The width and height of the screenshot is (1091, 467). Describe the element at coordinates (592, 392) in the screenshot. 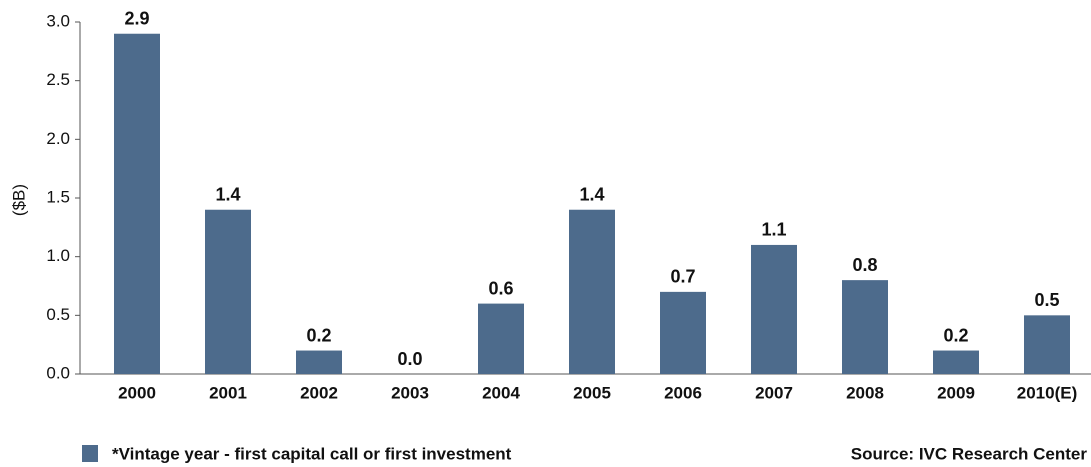

I see `x-tick-label: 2005` at that location.